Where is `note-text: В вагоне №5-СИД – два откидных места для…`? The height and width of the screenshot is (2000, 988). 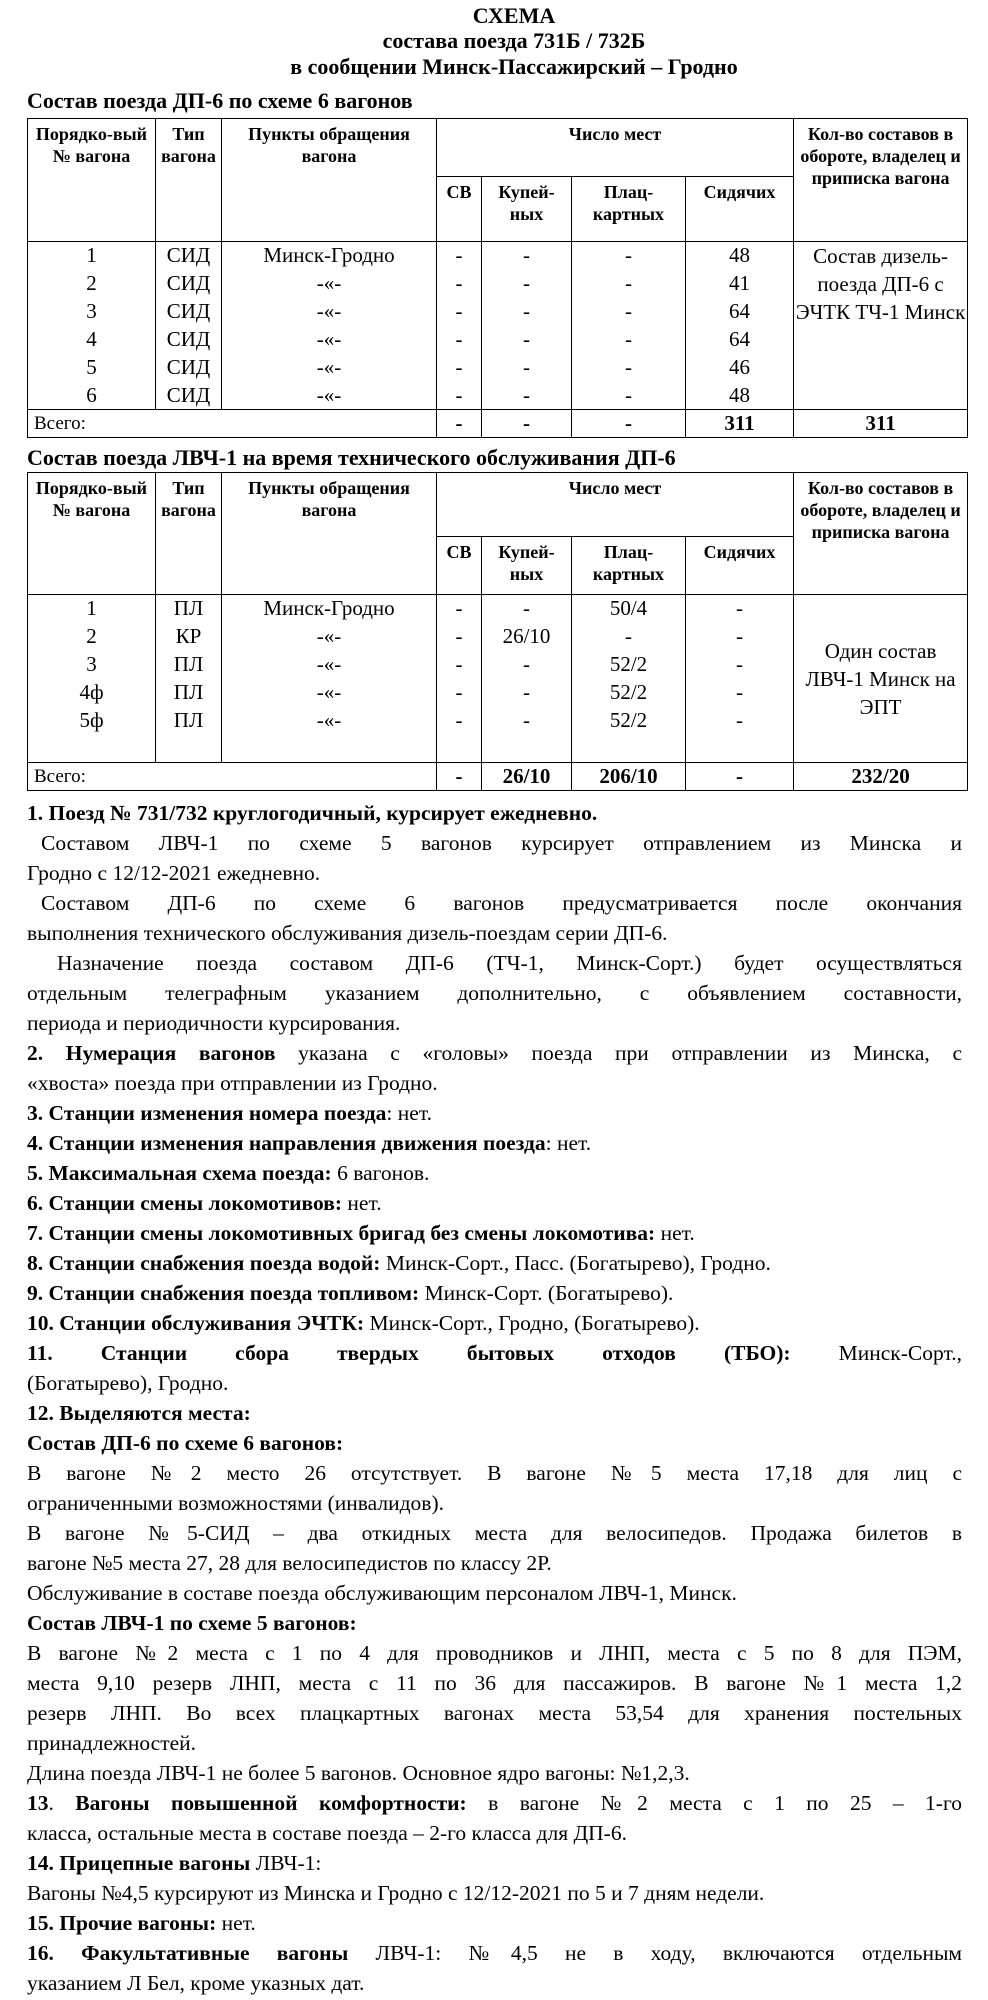 note-text: В вагоне №5-СИД – два откидных места для… is located at coordinates (494, 1533).